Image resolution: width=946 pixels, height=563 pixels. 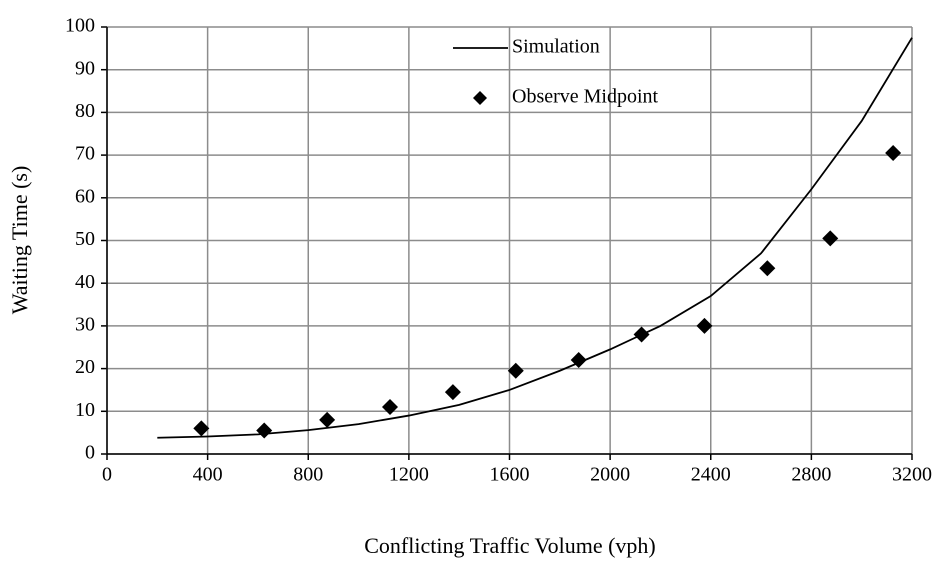 I want to click on y-tick-label: 0, so click(x=90, y=453).